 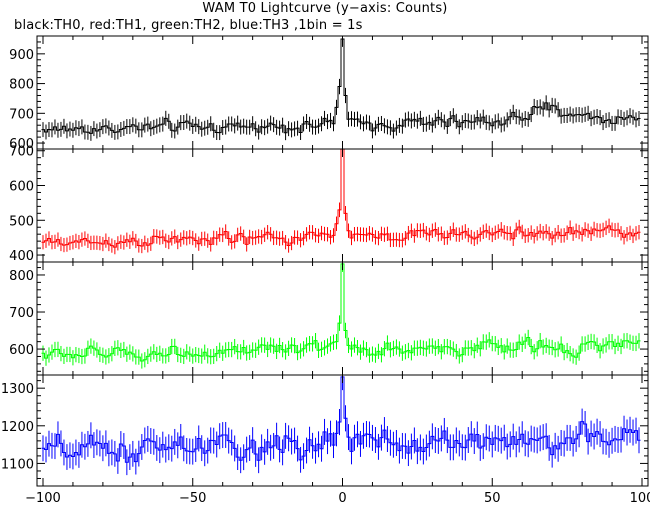 What do you see at coordinates (21, 55) in the screenshot?
I see `y-tick-label: 900` at bounding box center [21, 55].